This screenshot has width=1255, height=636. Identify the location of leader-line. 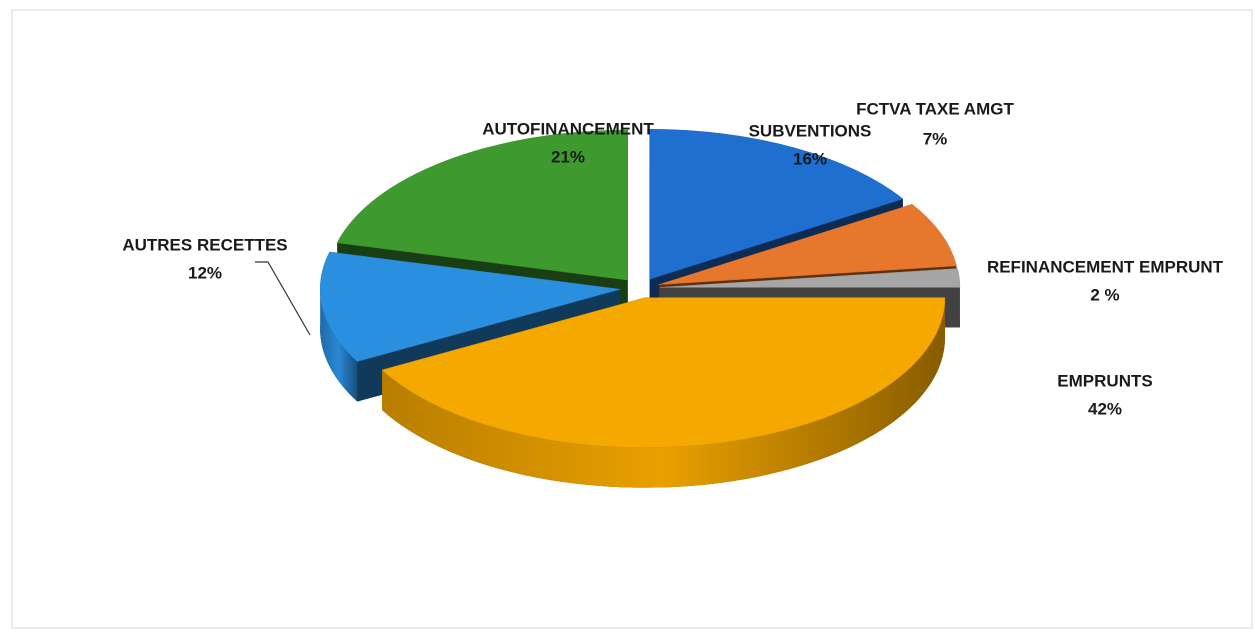
(283, 298).